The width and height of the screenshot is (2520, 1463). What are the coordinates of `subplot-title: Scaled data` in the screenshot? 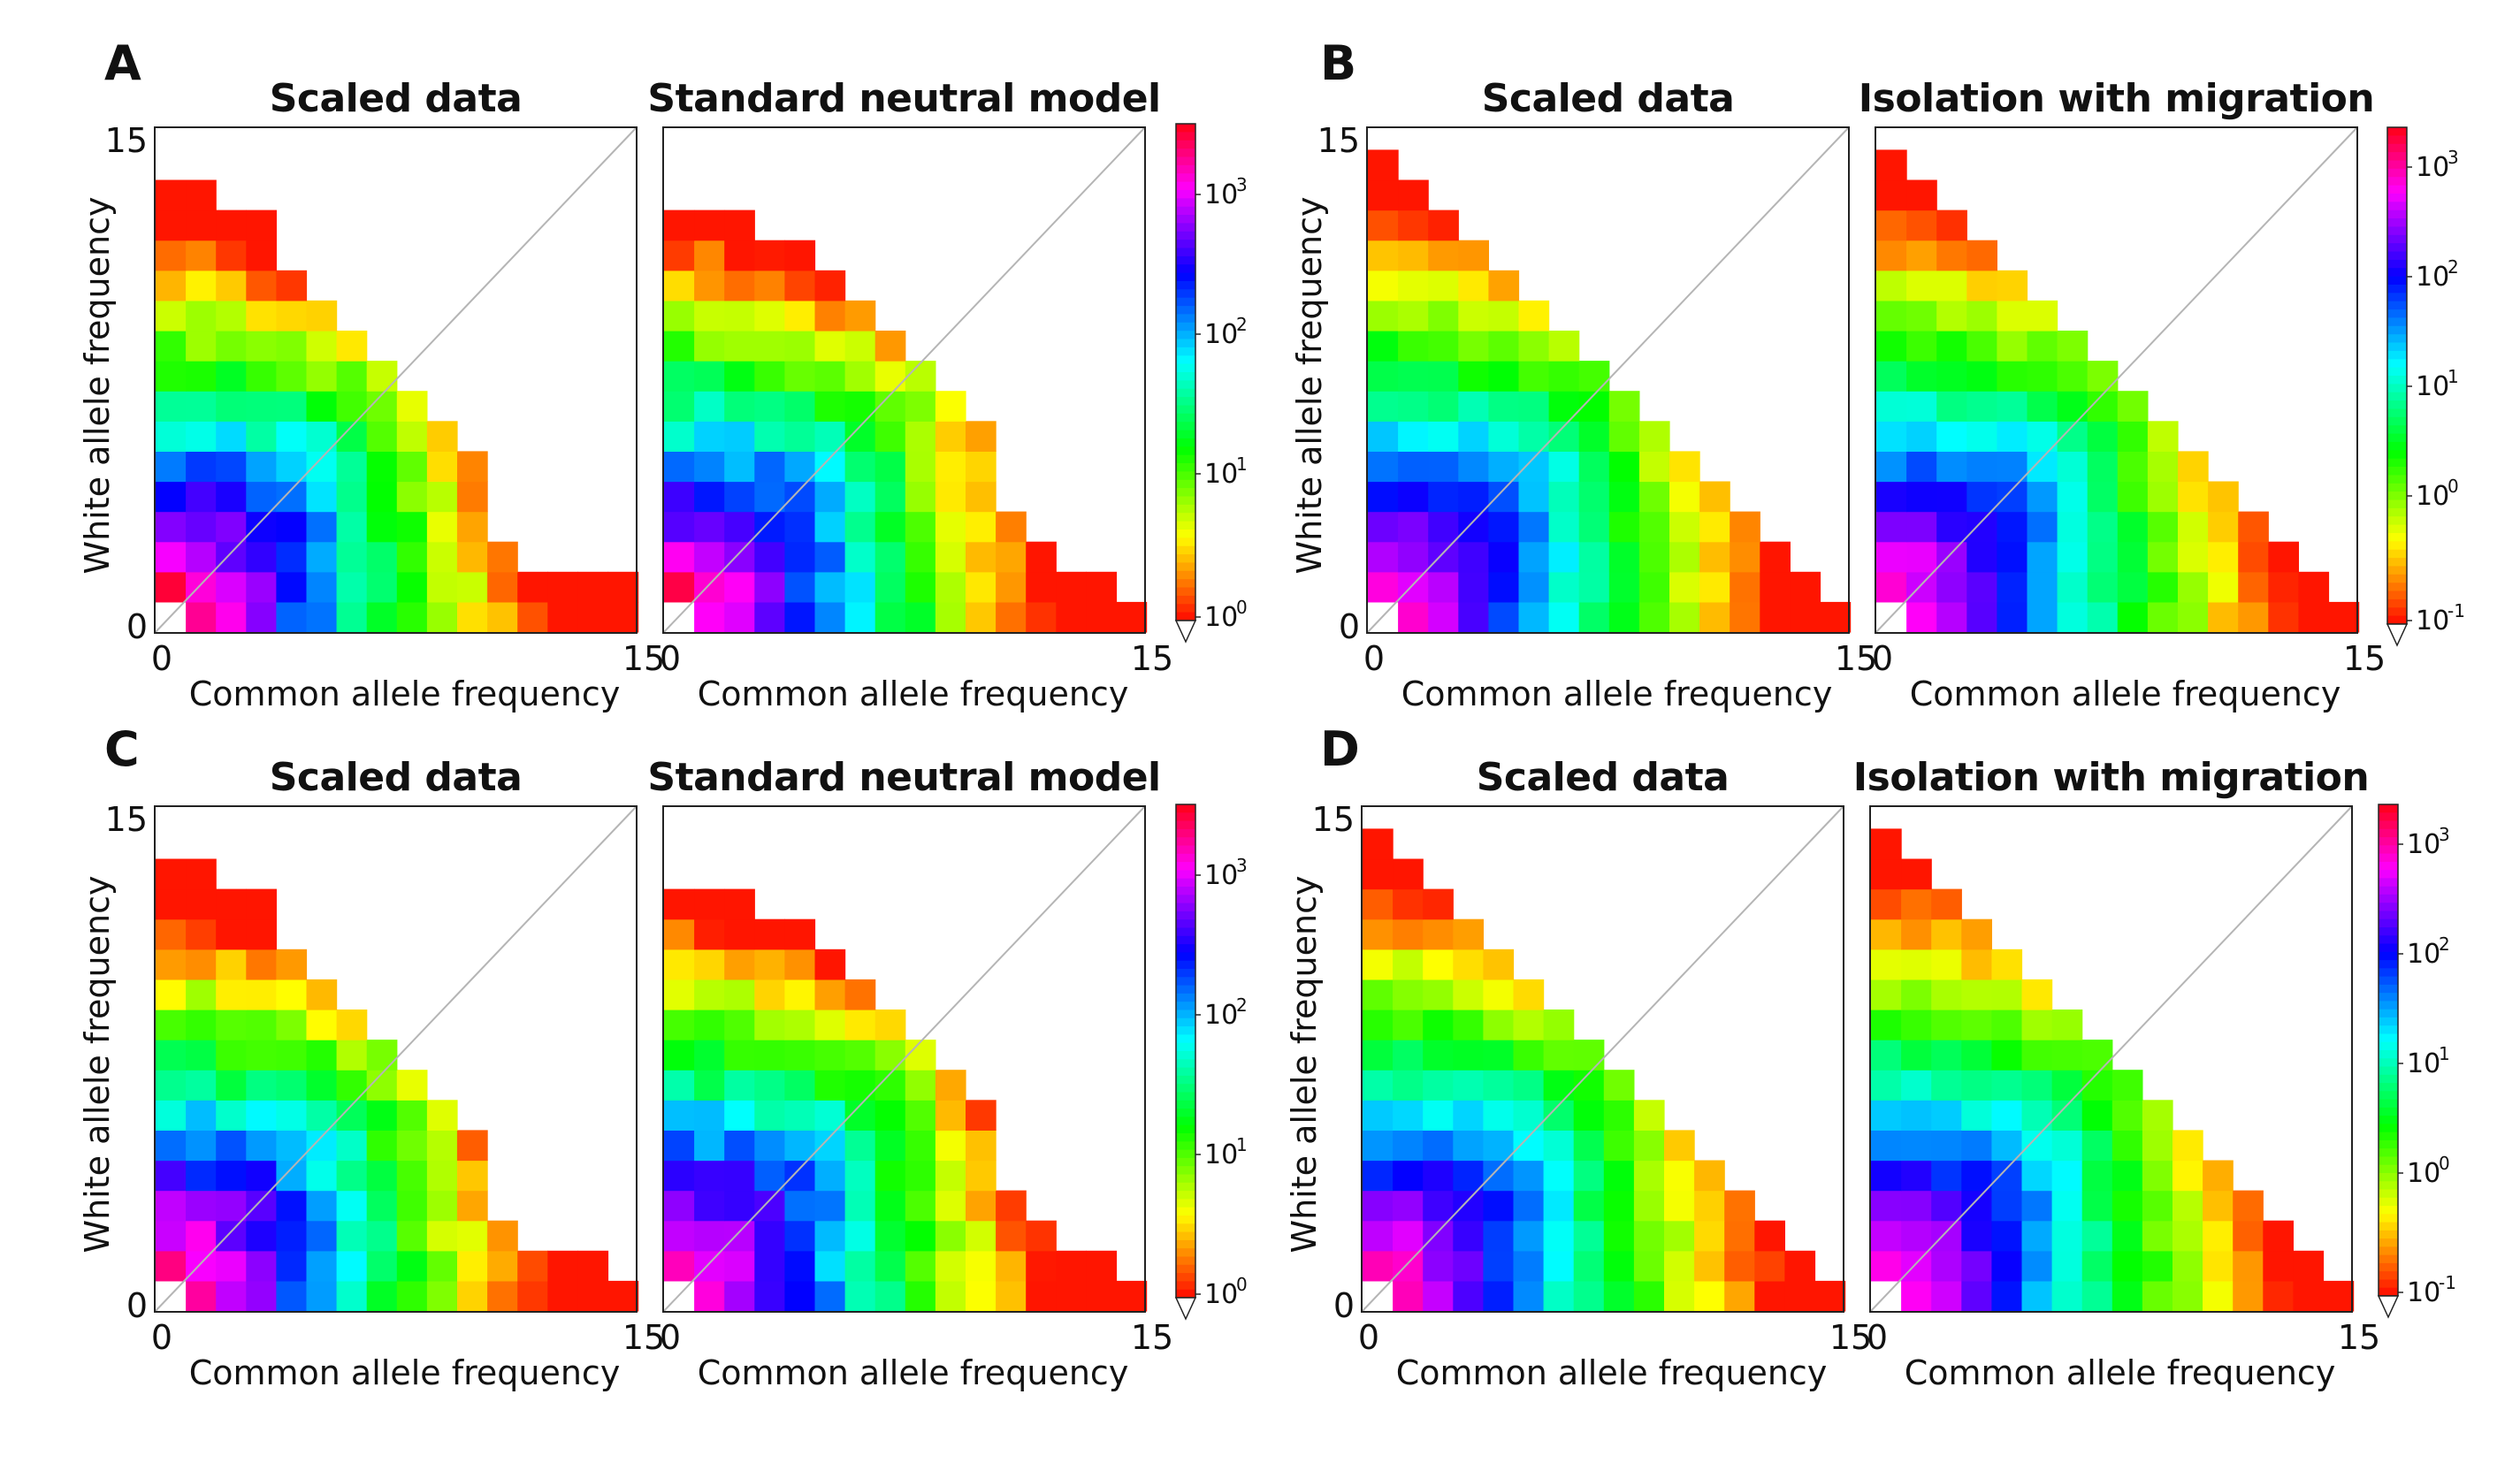 It's located at (1603, 777).